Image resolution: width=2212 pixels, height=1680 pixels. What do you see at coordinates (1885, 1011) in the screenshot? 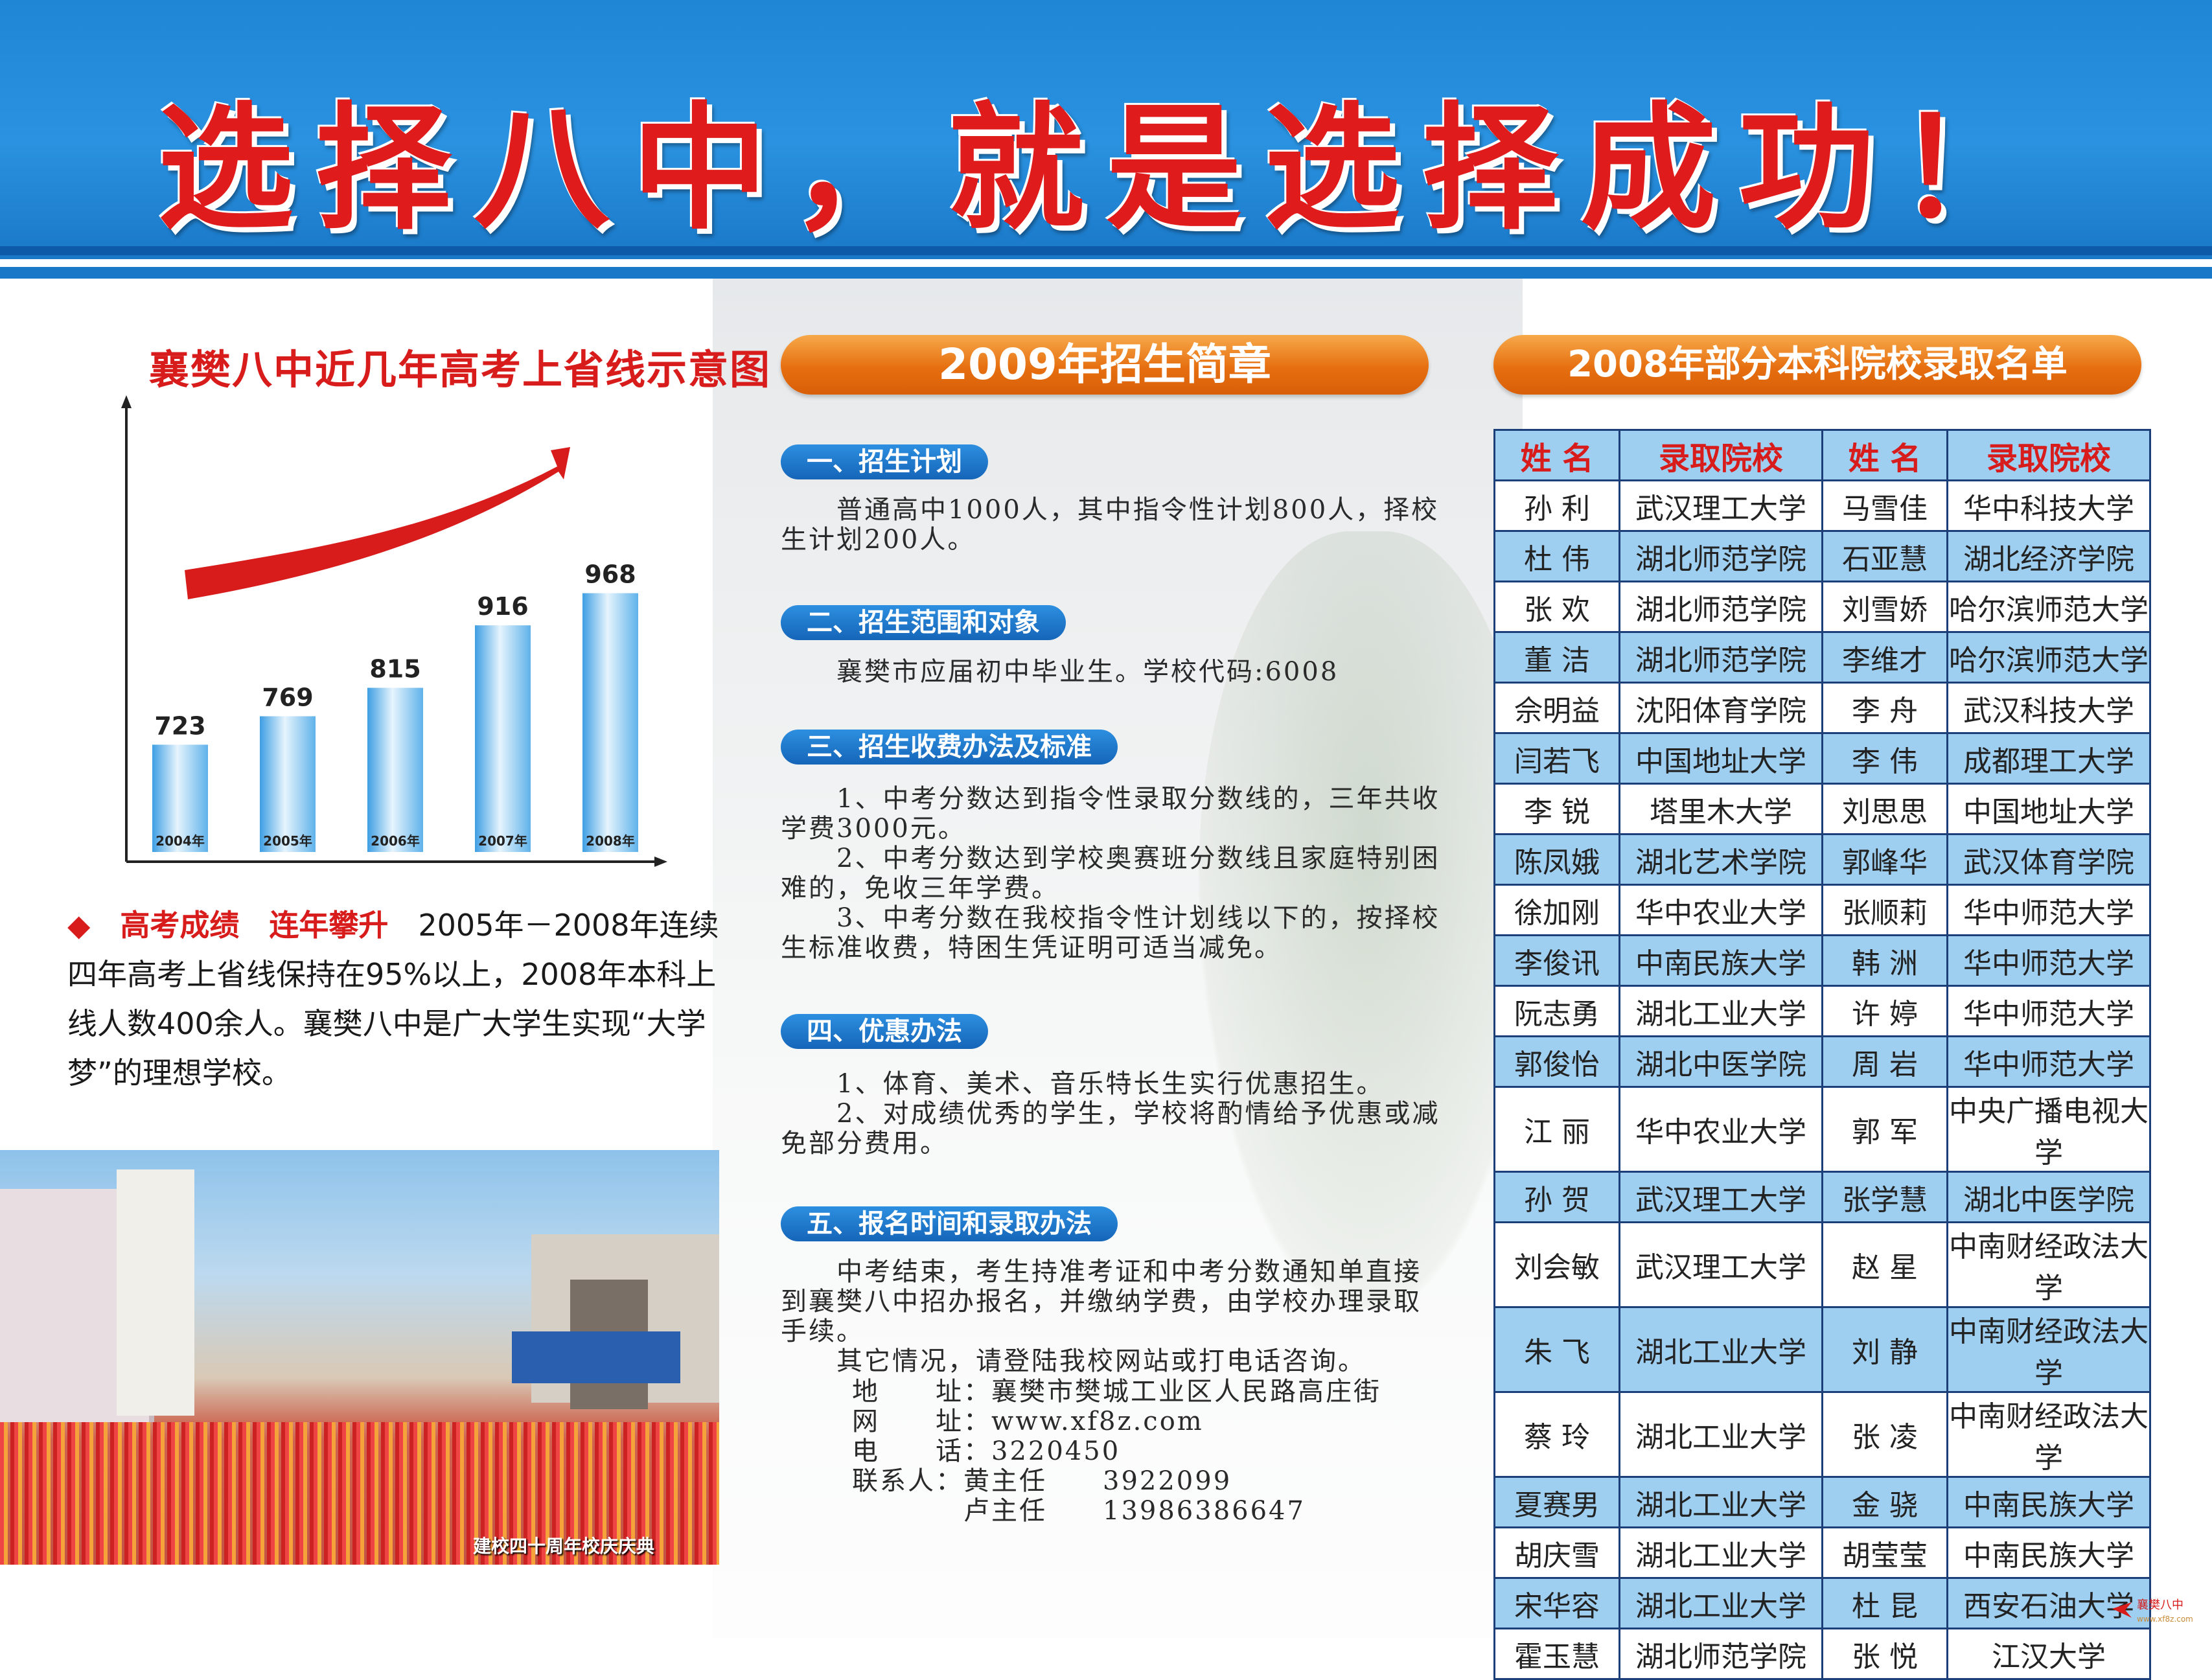
I see `student-name-cell: 许 婷` at bounding box center [1885, 1011].